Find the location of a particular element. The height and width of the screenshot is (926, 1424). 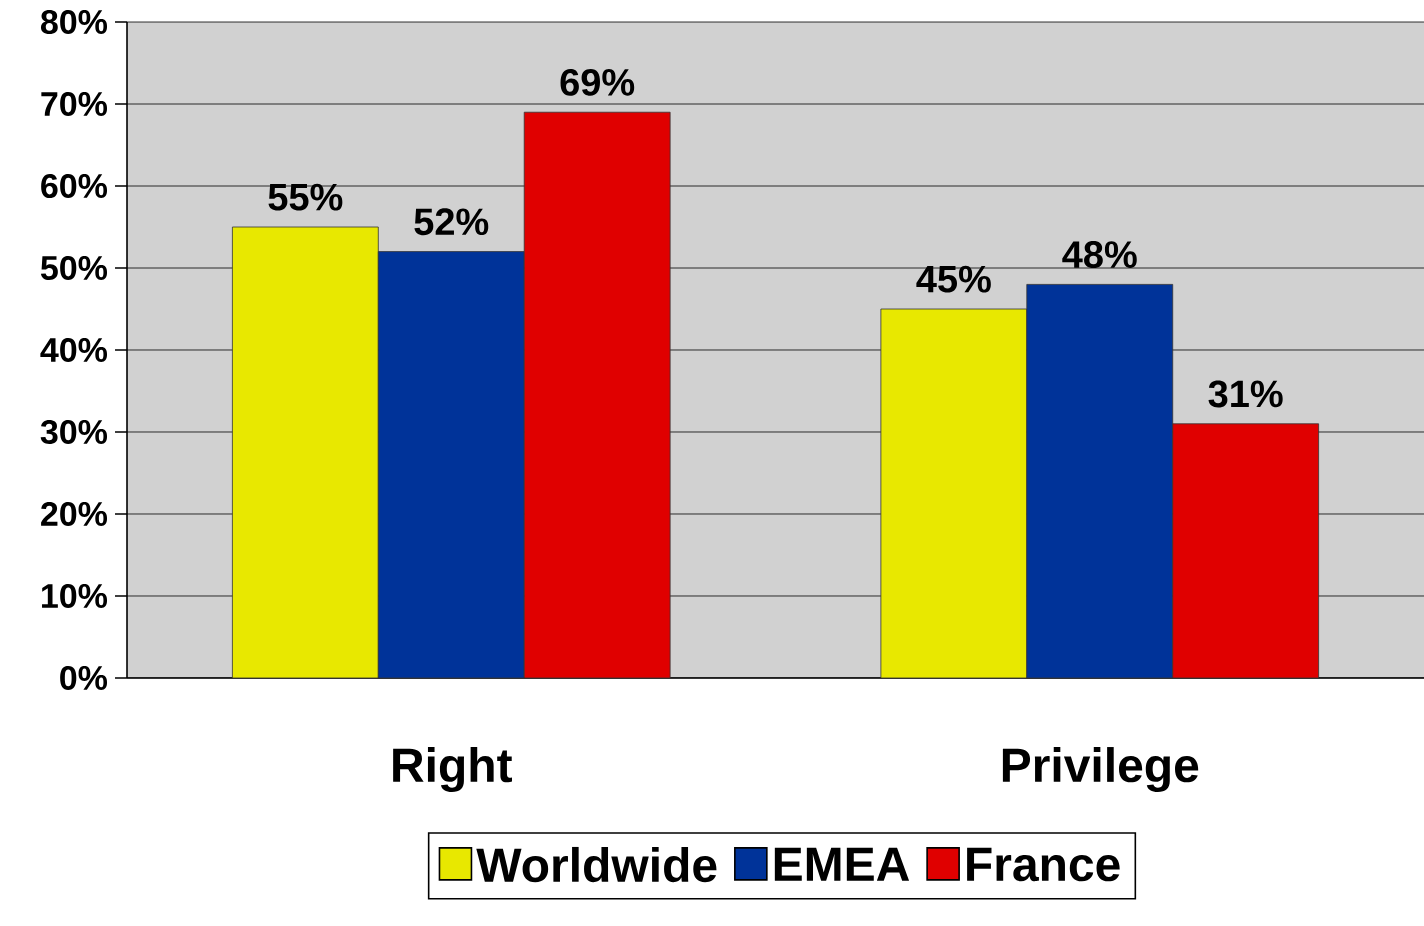

x-tick-label: Privilege is located at coordinates (1100, 769).